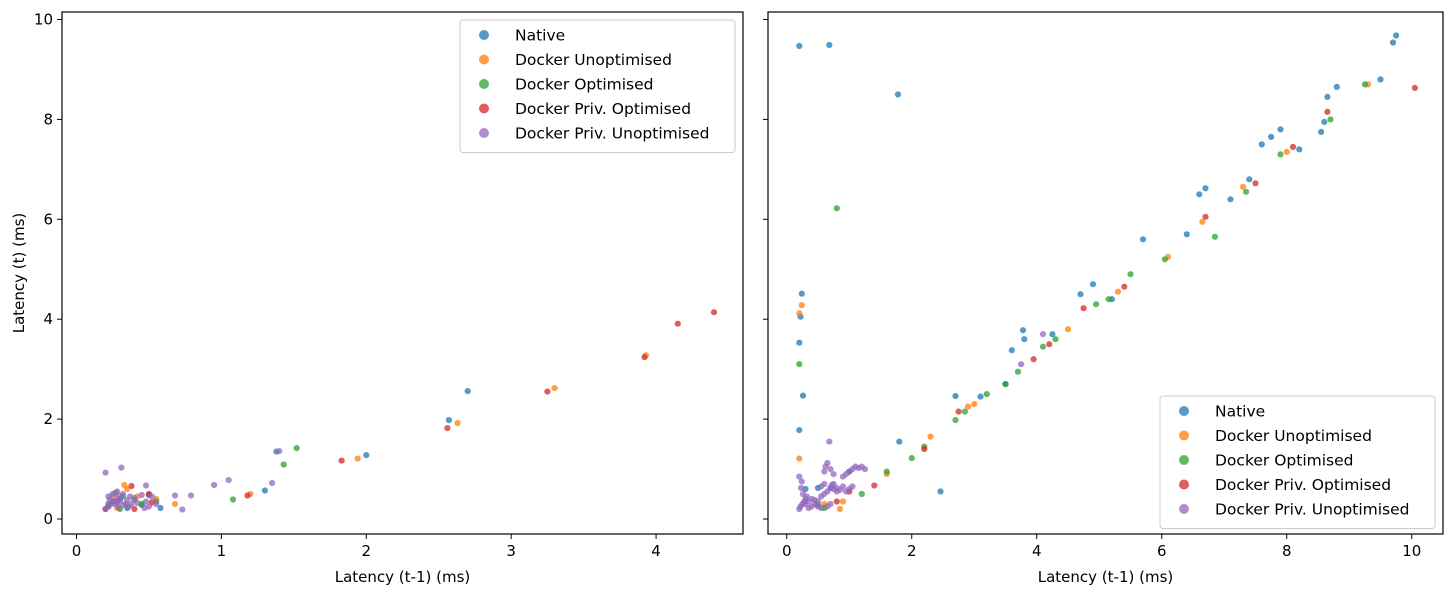  I want to click on y-tick-label: 2, so click(48, 419).